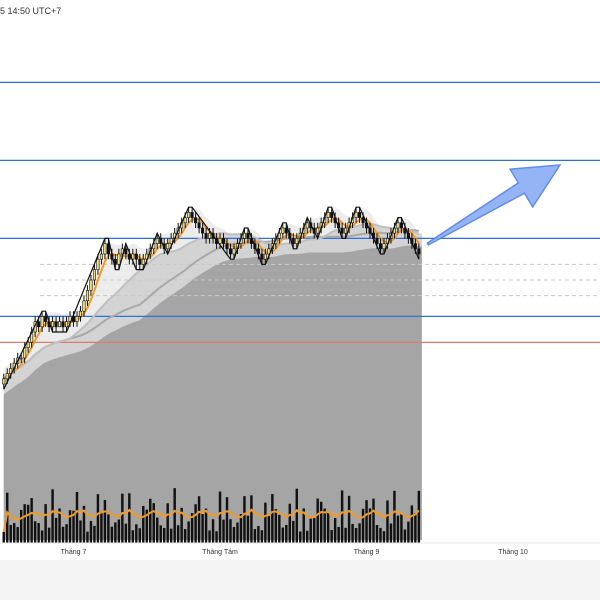 This screenshot has width=600, height=600. Describe the element at coordinates (367, 552) in the screenshot. I see `x-tick-label: Tháng 9` at that location.